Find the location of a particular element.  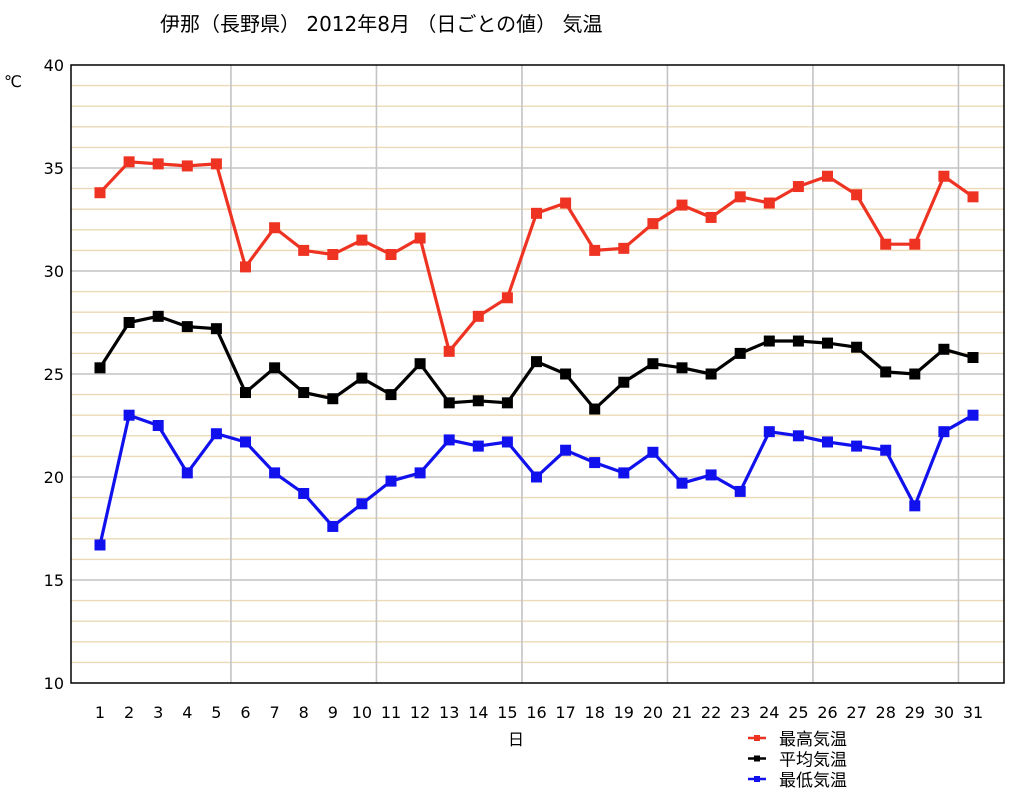

y-axis-label: ℃ is located at coordinates (13, 81).